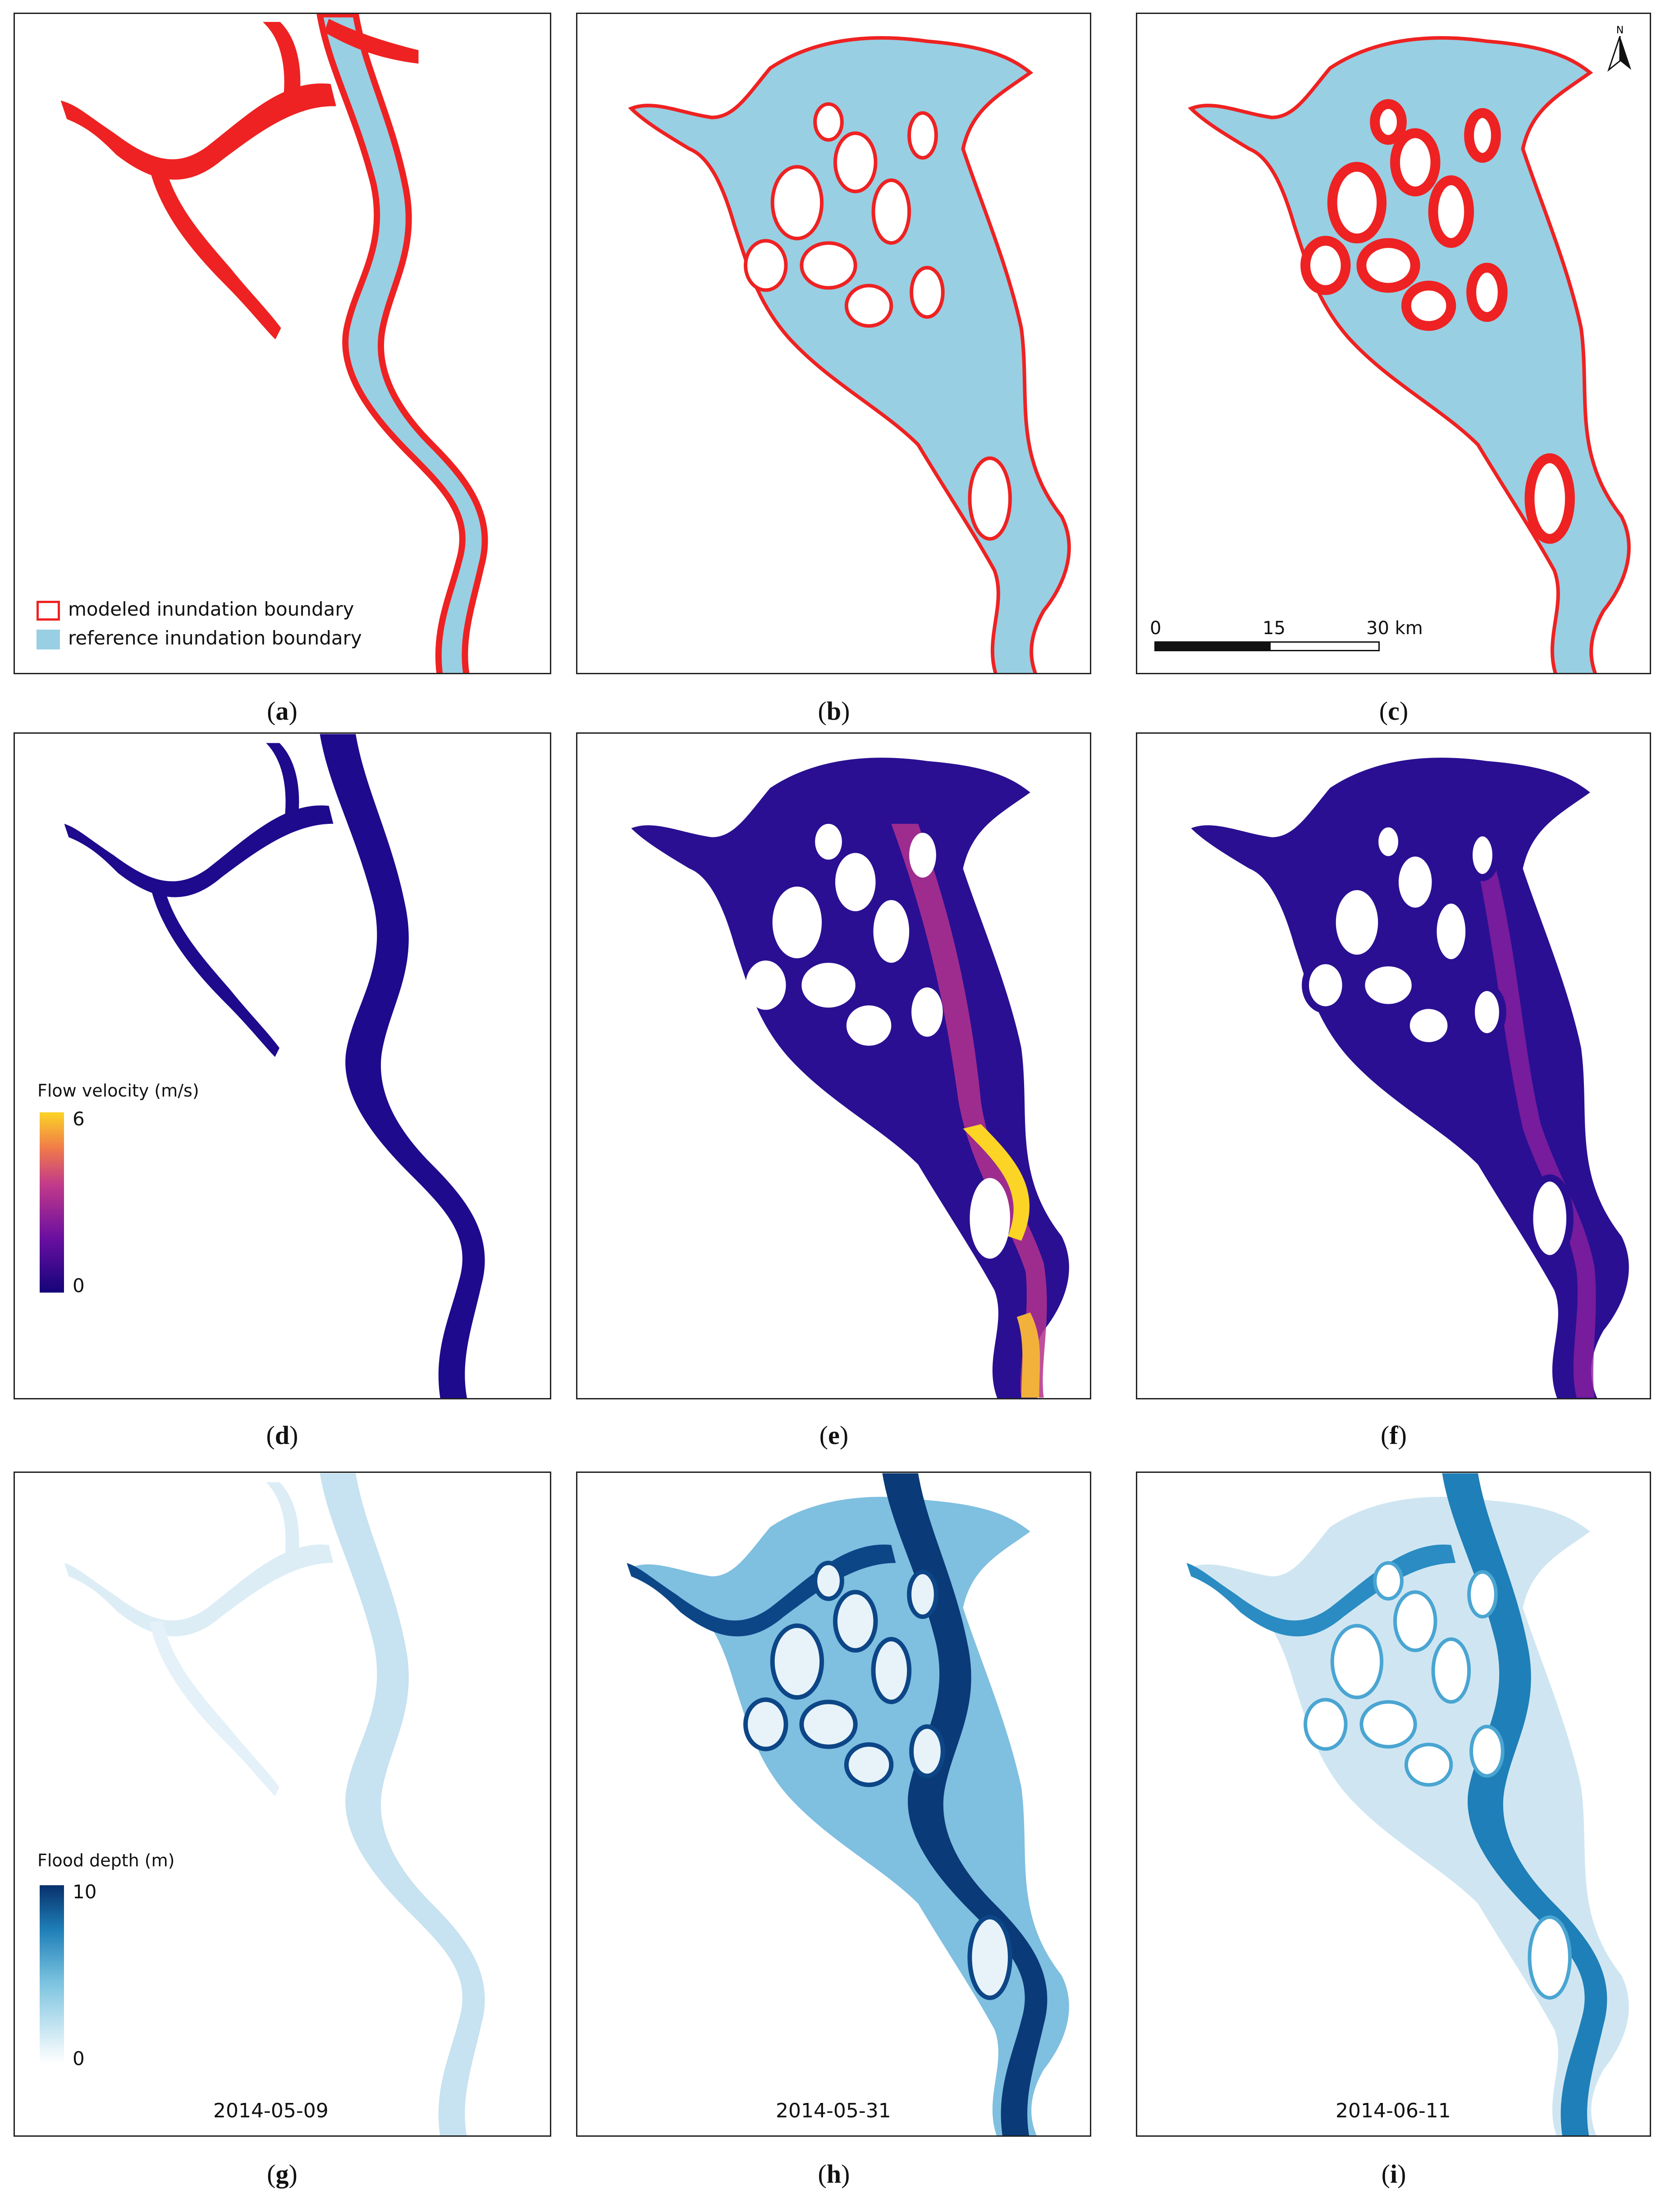  Describe the element at coordinates (1619, 54) in the screenshot. I see `north-arrow-icon` at that location.